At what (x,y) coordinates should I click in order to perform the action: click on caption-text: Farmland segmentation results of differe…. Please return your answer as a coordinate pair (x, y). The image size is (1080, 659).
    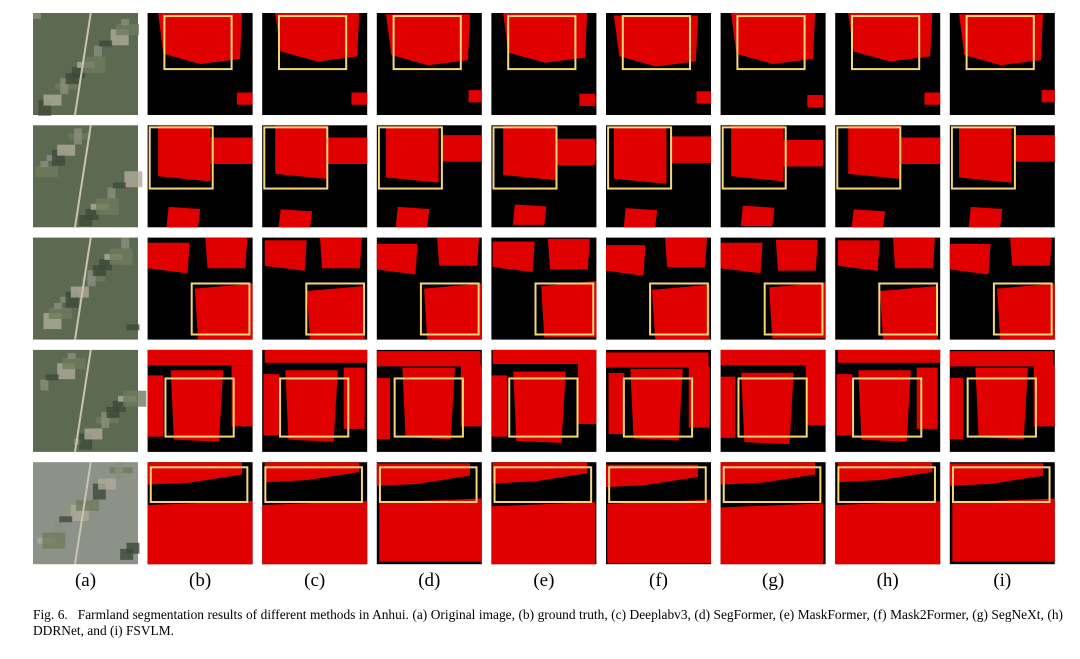
    Looking at the image, I should click on (548, 622).